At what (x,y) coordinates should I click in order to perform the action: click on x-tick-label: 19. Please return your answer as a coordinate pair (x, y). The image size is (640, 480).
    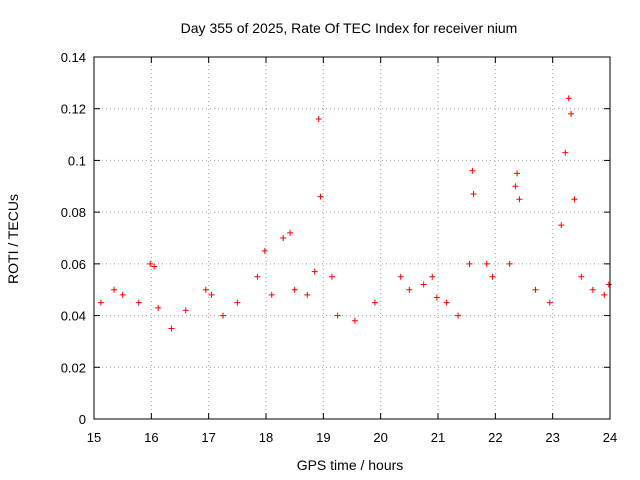
    Looking at the image, I should click on (323, 437).